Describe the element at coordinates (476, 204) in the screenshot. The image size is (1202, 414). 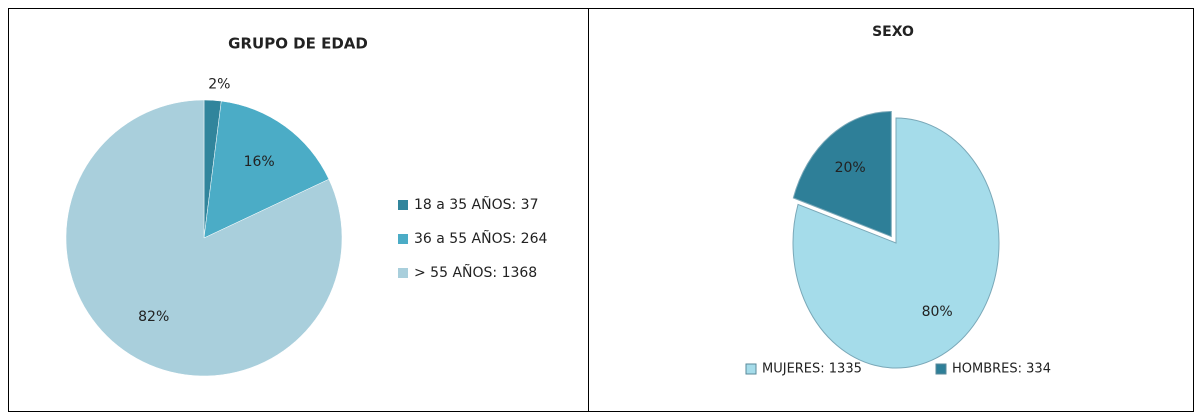
I see `legend-label: 18 a 35 AÑOS: 37` at that location.